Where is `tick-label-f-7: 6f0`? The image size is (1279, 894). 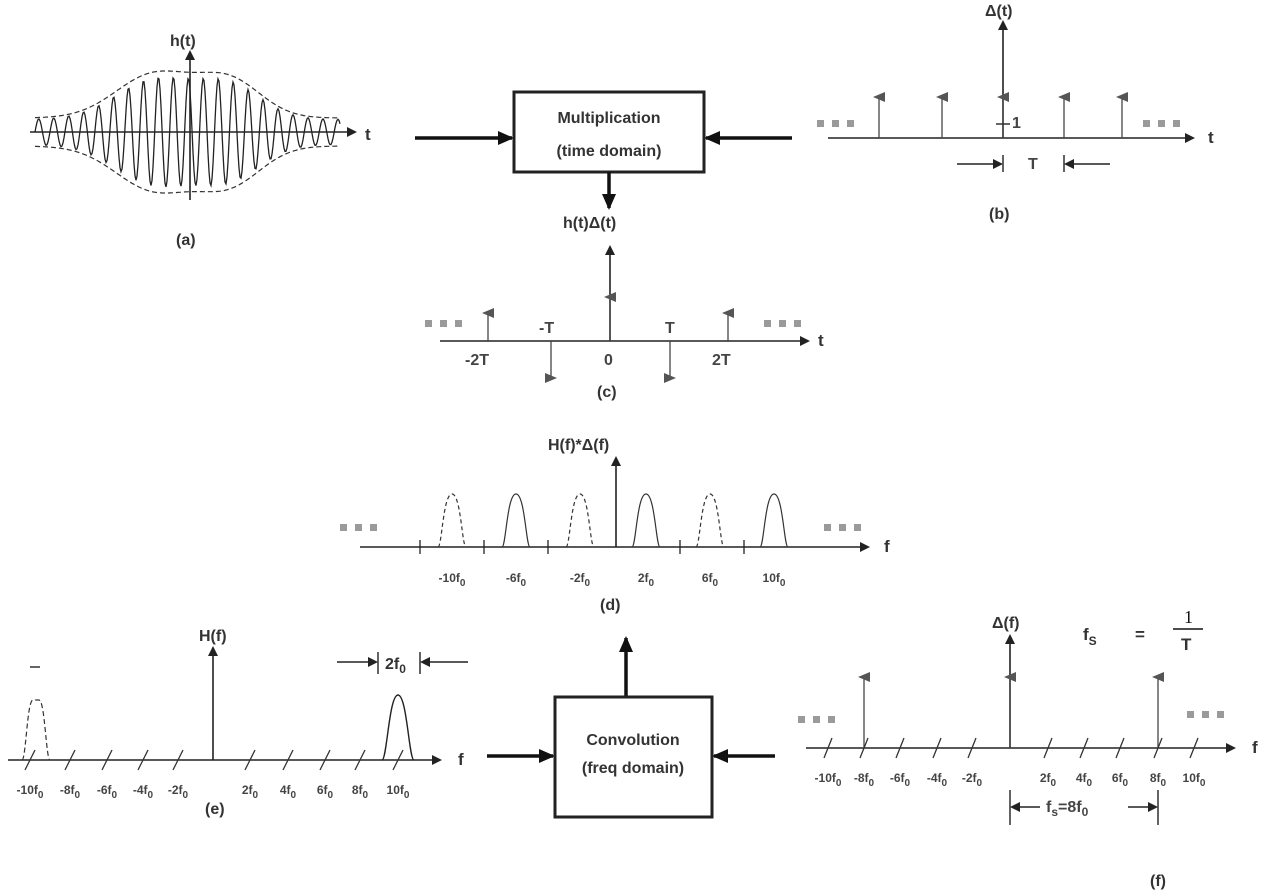 tick-label-f-7: 6f0 is located at coordinates (1120, 780).